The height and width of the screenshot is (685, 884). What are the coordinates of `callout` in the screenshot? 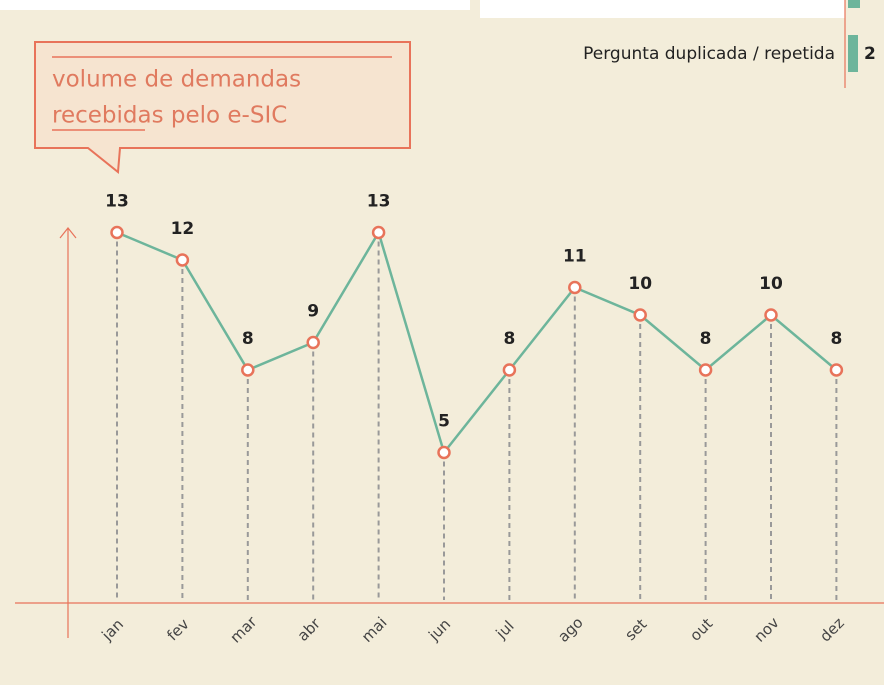 It's located at (222, 107).